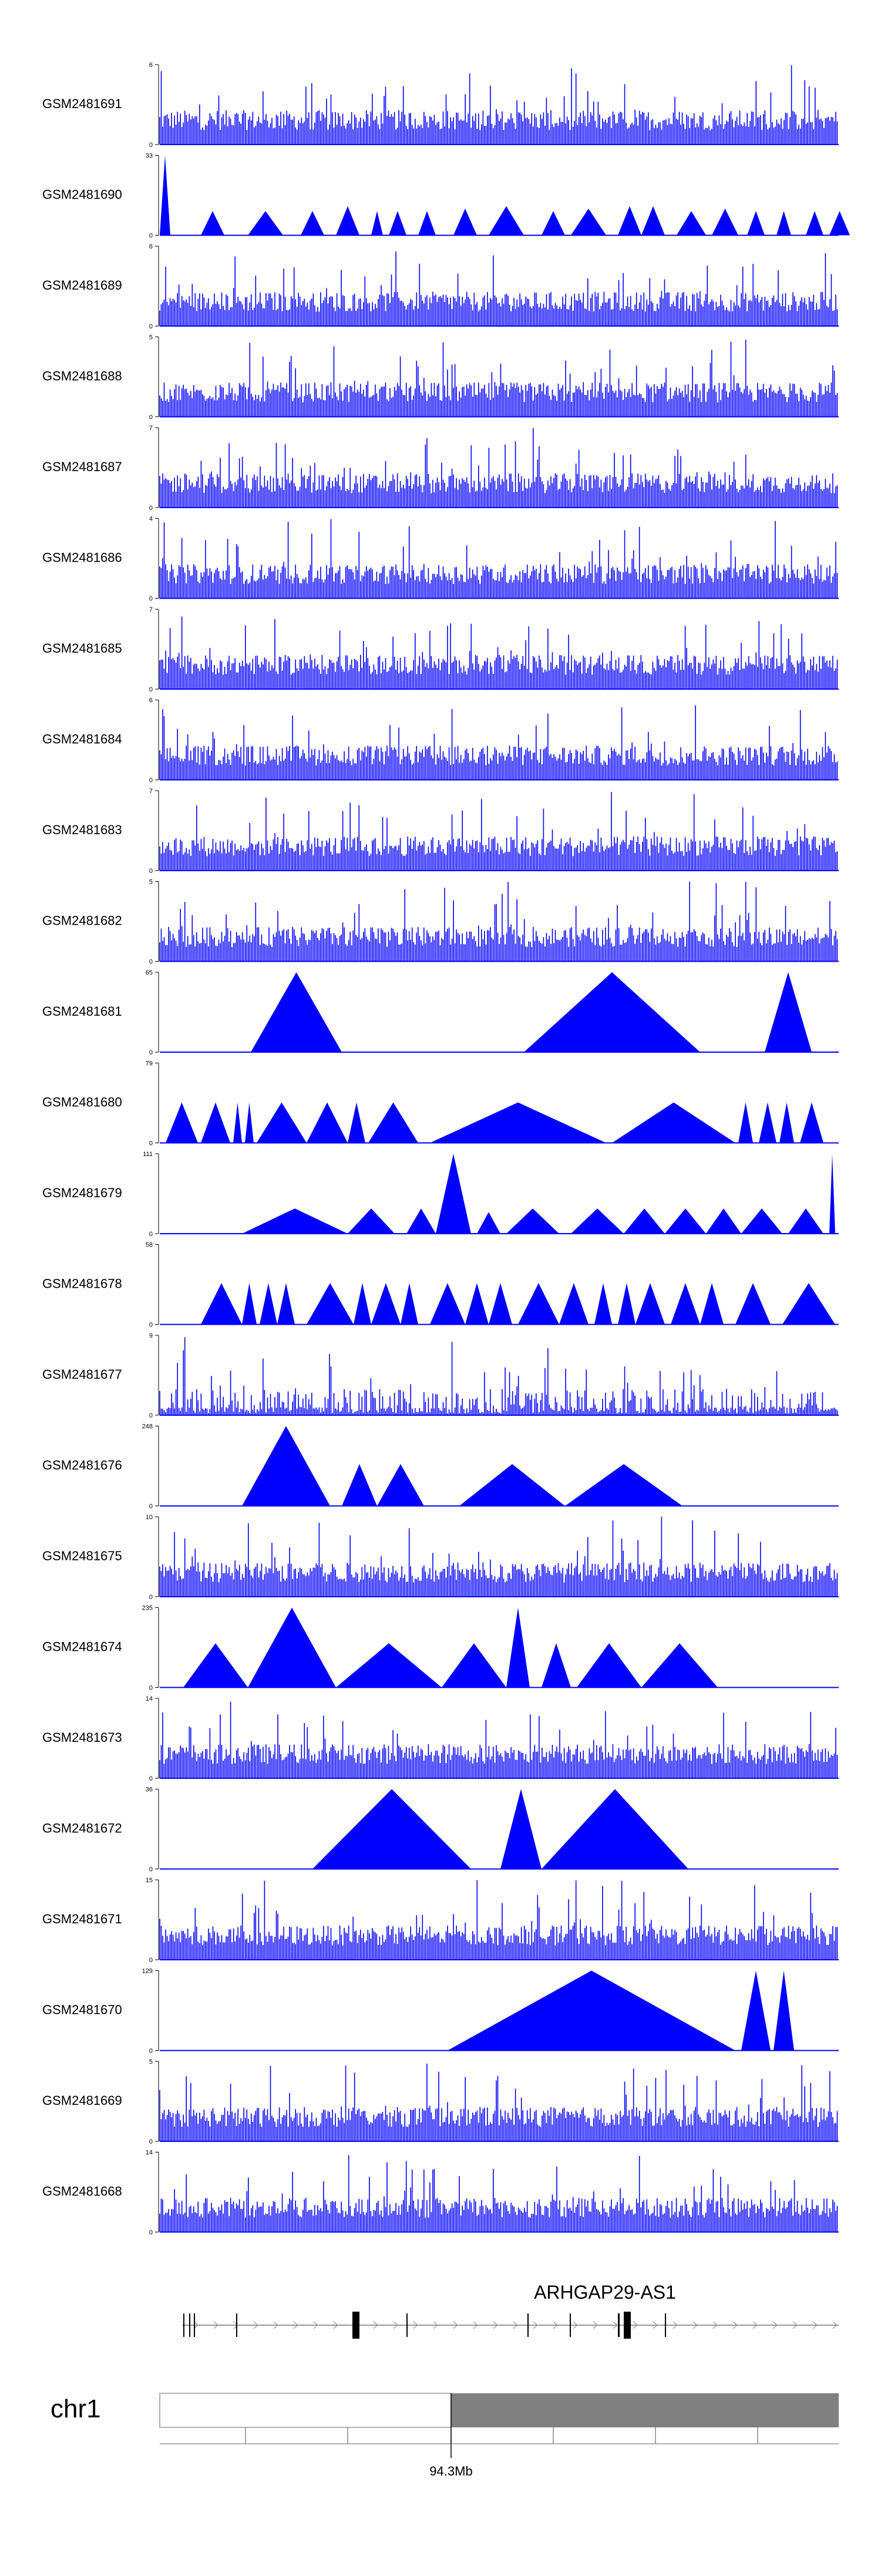  What do you see at coordinates (441, 922) in the screenshot?
I see `track-GSM2481682: GSM2481682 5 0` at bounding box center [441, 922].